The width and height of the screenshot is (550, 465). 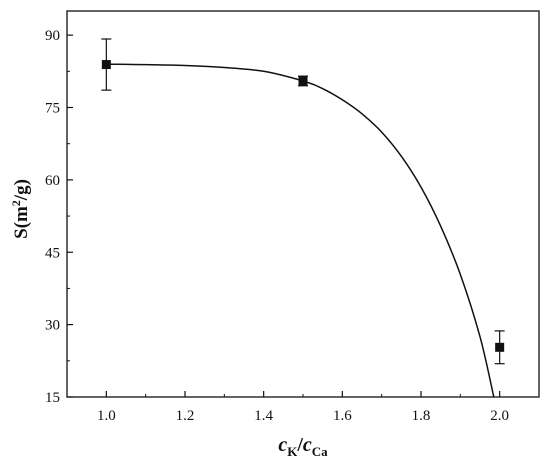 I want to click on x-axis-title: cK/cCa, so click(x=303, y=446).